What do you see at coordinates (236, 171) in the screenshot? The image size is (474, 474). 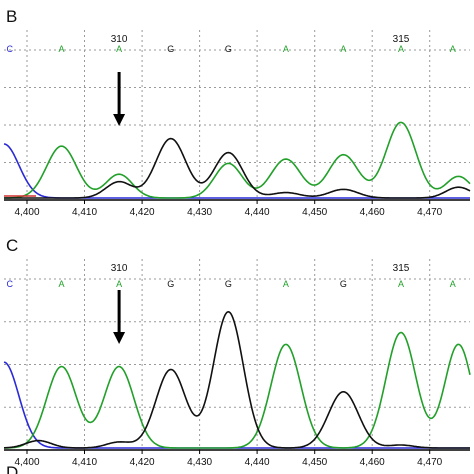 I see `trace-c` at bounding box center [236, 171].